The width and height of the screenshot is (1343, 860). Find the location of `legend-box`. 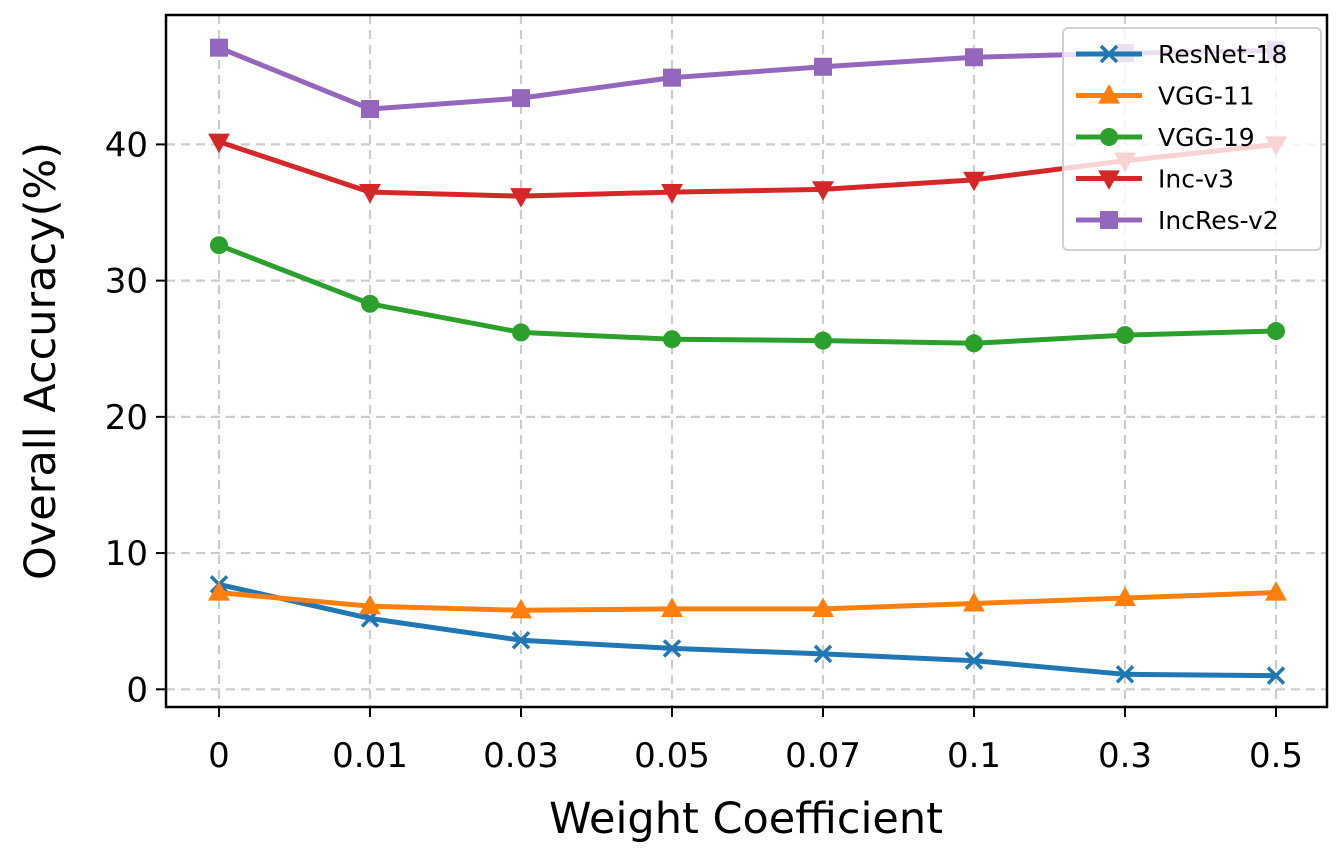

legend-box is located at coordinates (1192, 139).